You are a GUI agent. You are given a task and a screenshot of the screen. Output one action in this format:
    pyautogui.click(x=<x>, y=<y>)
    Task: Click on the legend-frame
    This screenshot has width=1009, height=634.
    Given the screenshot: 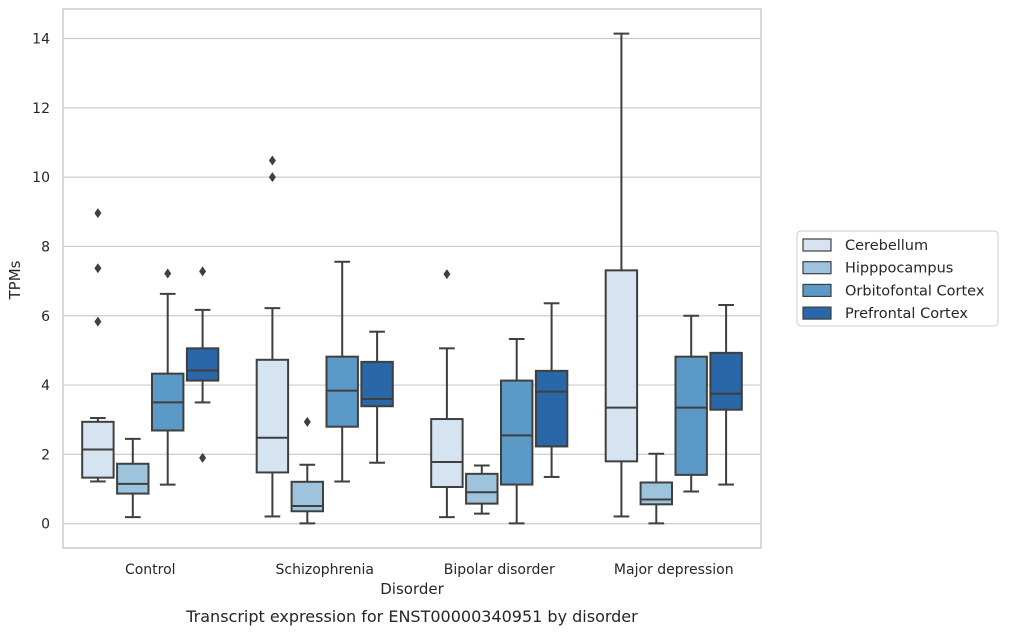 What is the action you would take?
    pyautogui.click(x=897, y=278)
    